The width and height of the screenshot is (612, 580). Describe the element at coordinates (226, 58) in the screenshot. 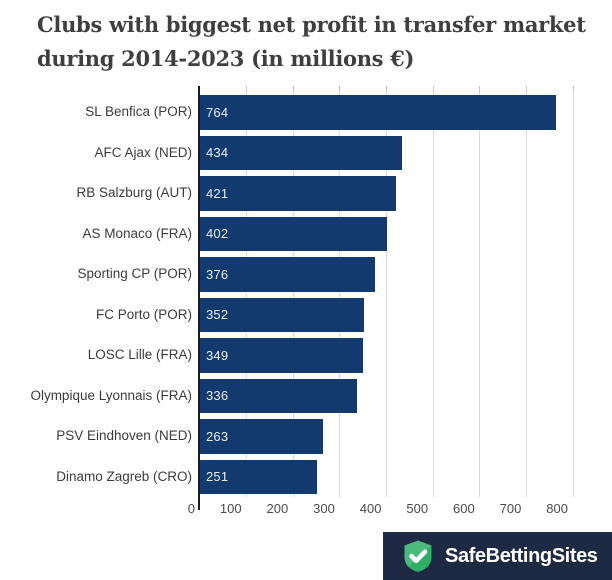

I see `chart-title-line2: during 2014-2023 (in millions €)` at that location.